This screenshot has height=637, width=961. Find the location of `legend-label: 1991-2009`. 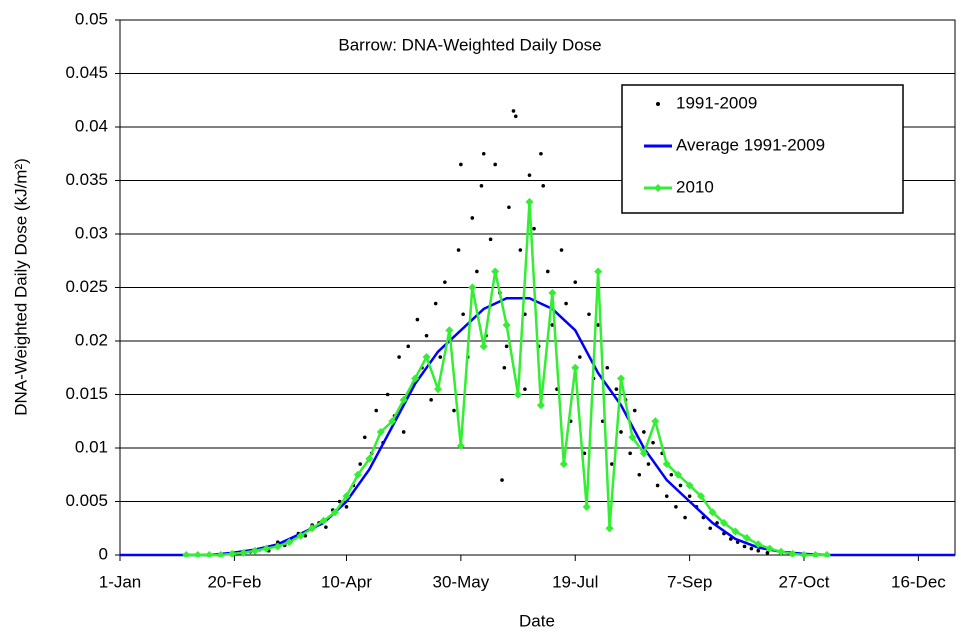

legend-label: 1991-2009 is located at coordinates (716, 102).